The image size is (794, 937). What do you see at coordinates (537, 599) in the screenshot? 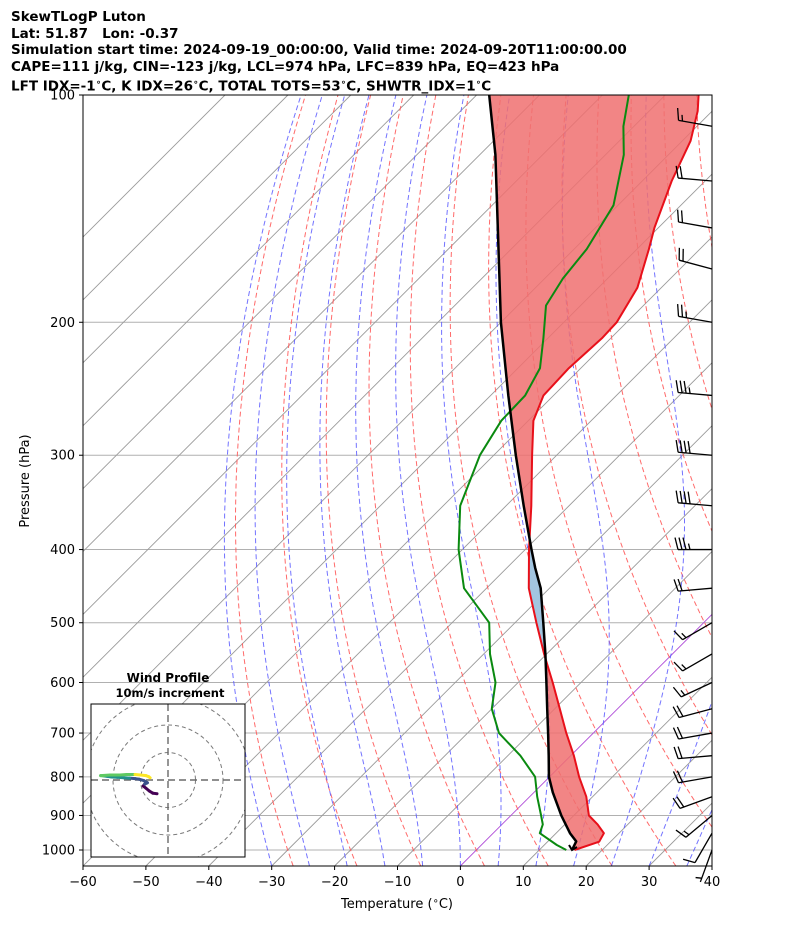
I see `cape-area` at bounding box center [537, 599].